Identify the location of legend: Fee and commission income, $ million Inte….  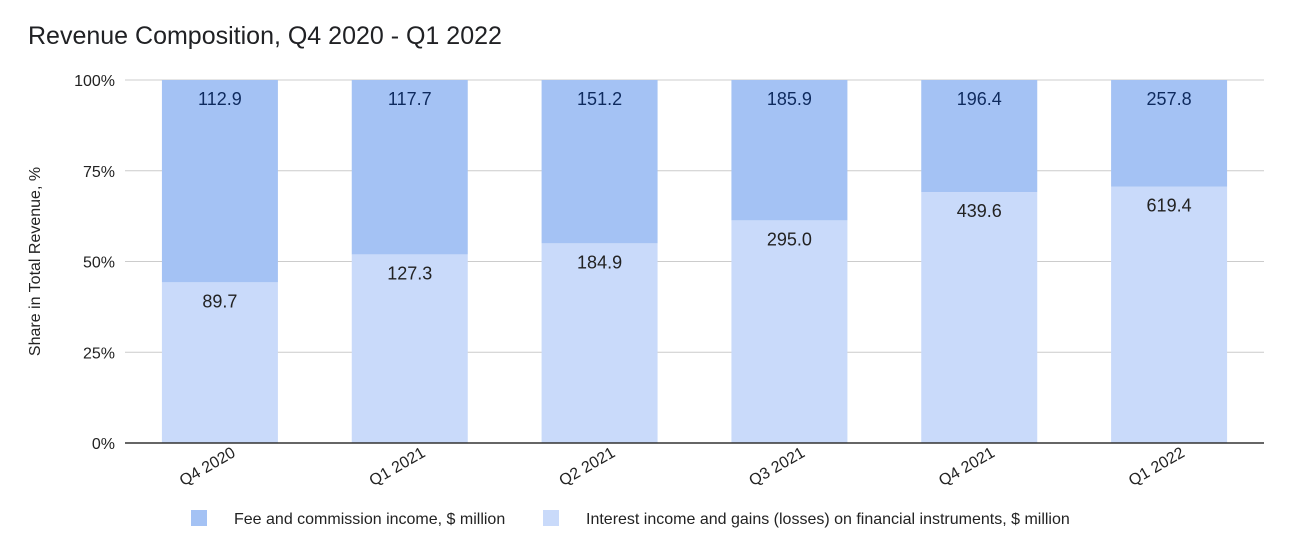
(630, 519).